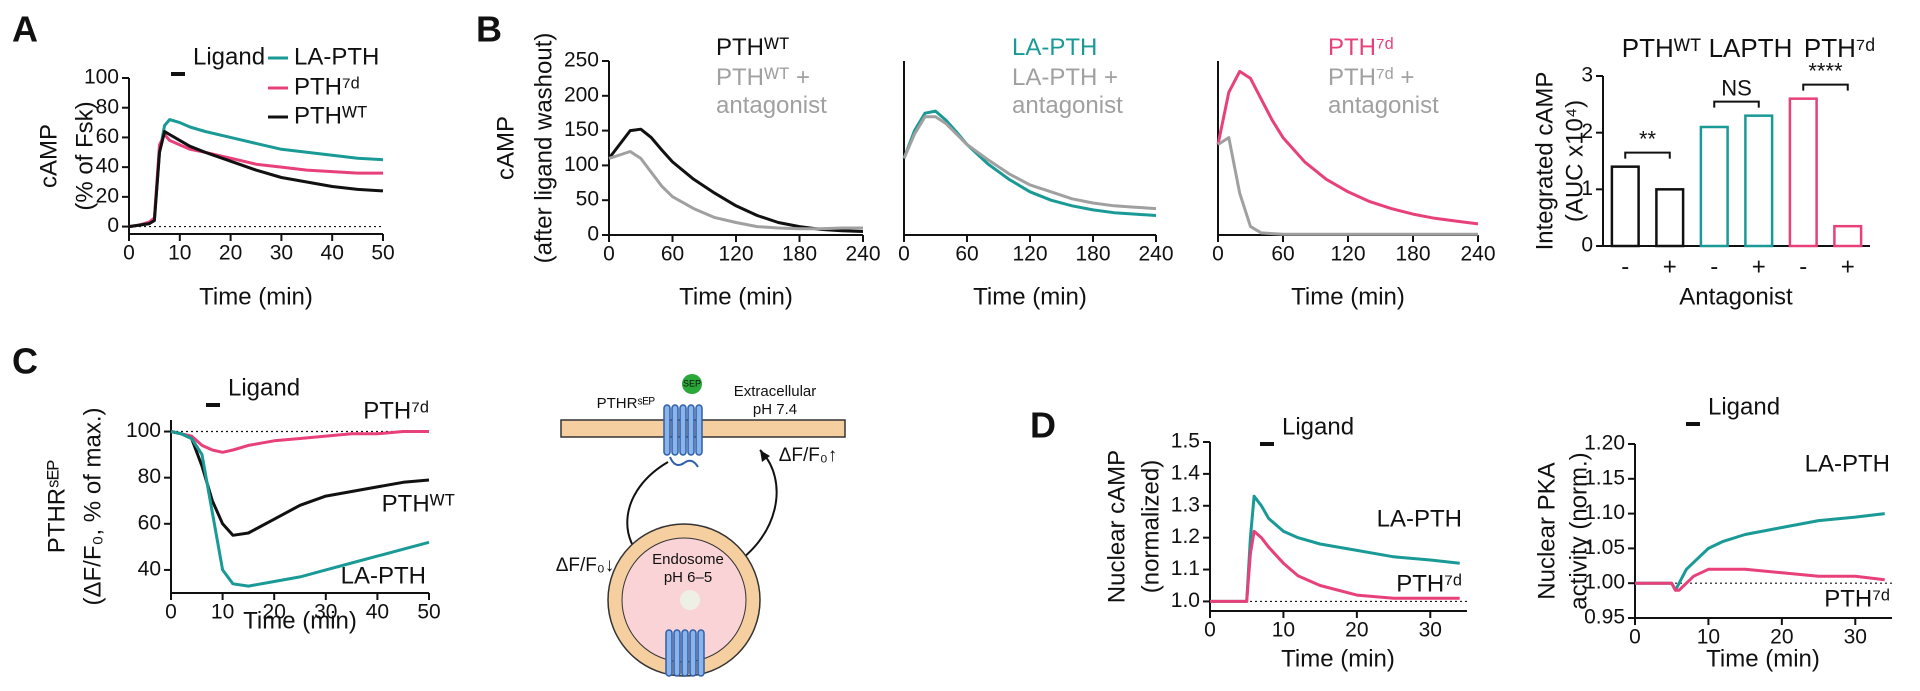  Describe the element at coordinates (1383, 91) in the screenshot. I see `series-label: PTH⁷ᵈ + antagonist` at that location.